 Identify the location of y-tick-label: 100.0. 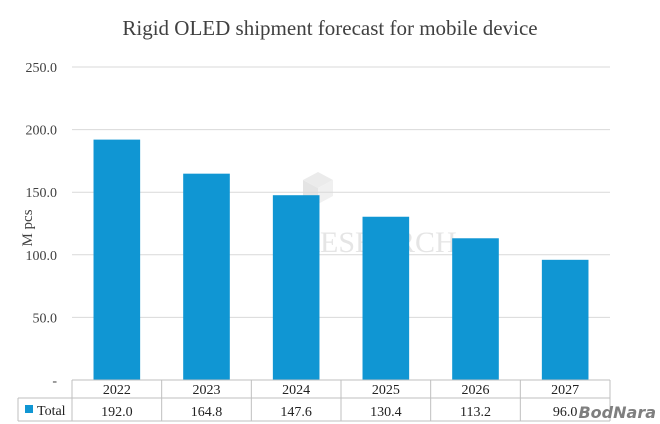
(42, 256).